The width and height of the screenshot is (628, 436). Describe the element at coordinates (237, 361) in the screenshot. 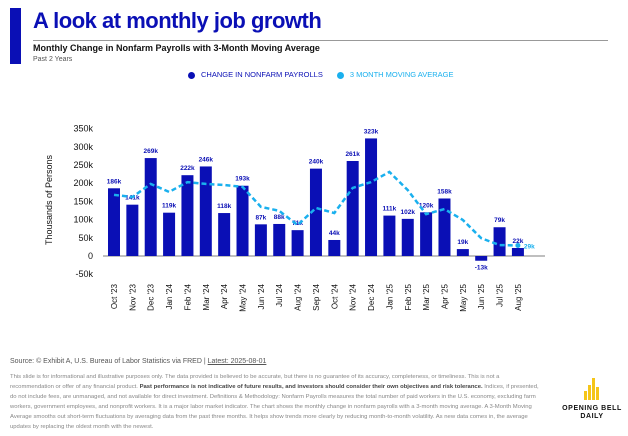

I see `latest-link: Latest: 2025-08-01` at that location.